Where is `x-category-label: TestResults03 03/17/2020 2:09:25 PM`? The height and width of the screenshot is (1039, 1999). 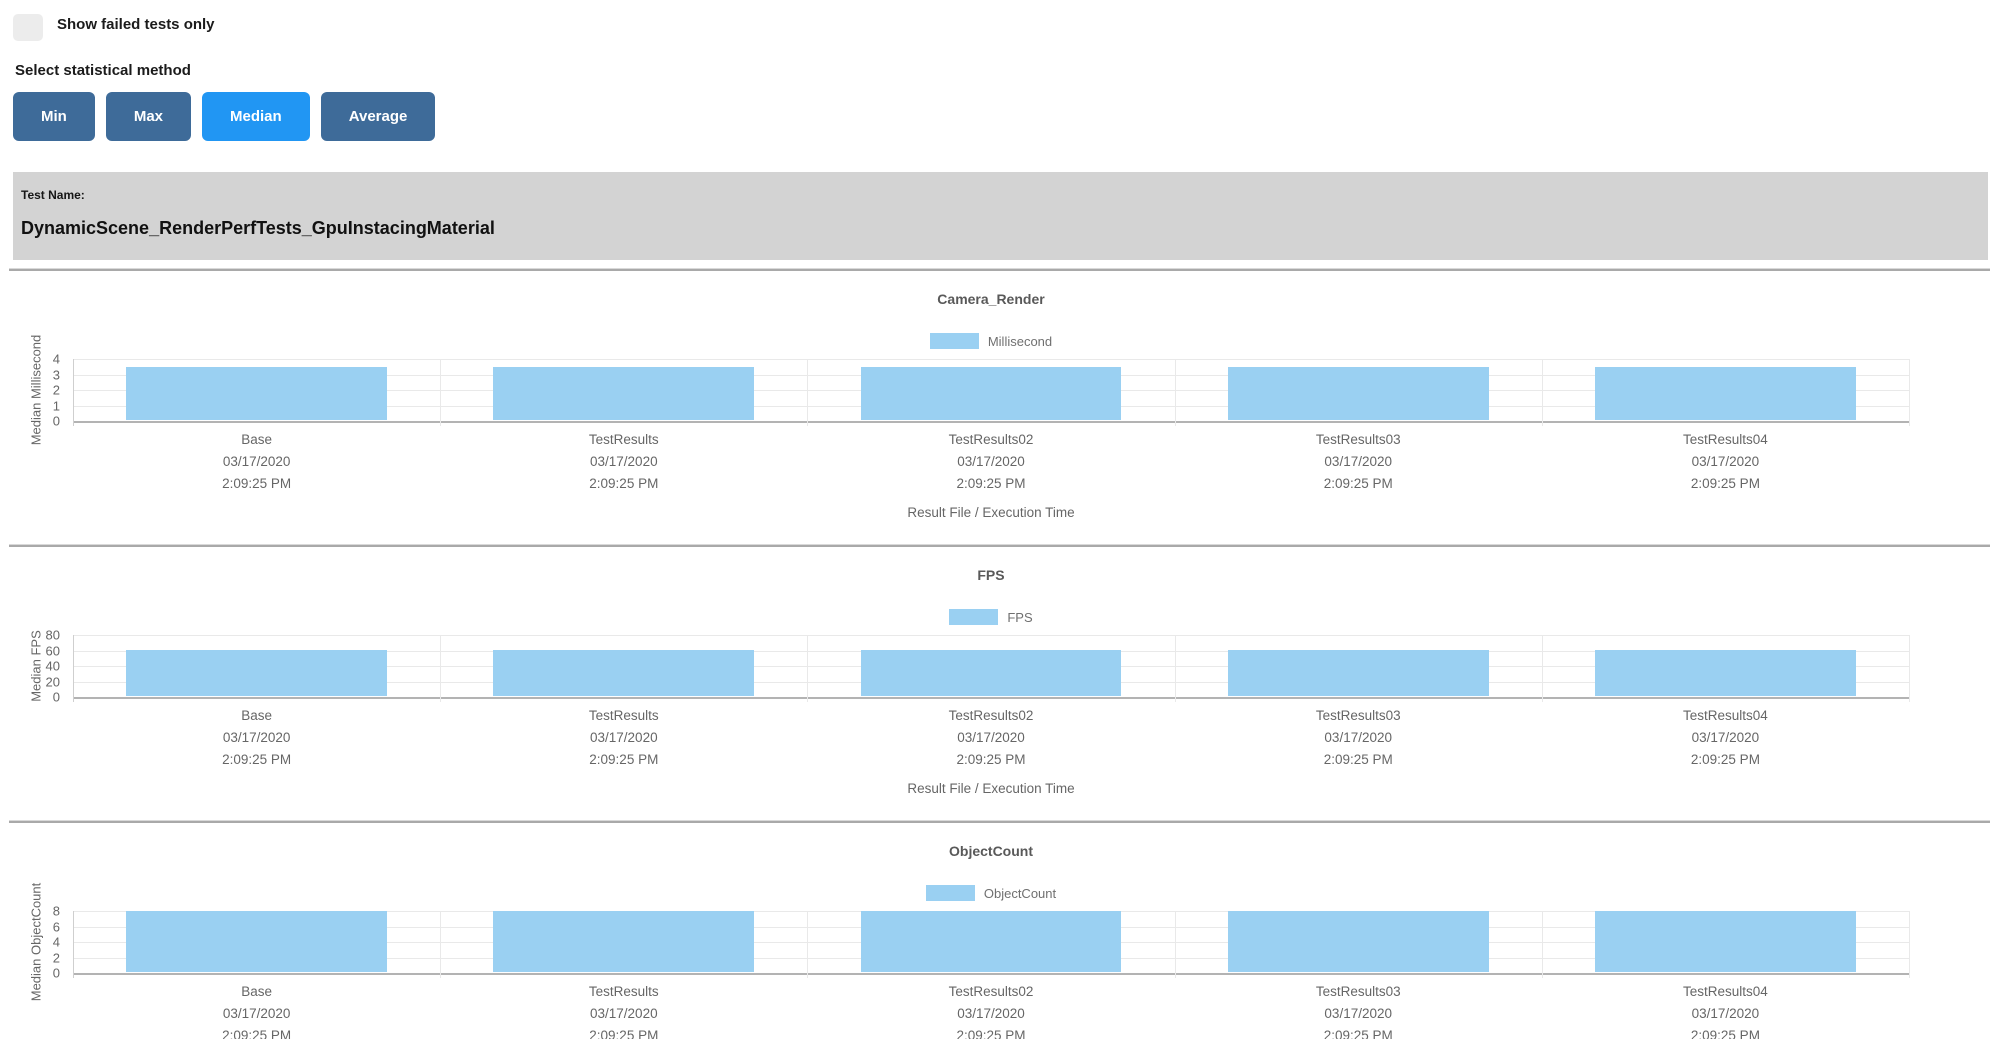
x-category-label: TestResults03 03/17/2020 2:09:25 PM is located at coordinates (1358, 1010).